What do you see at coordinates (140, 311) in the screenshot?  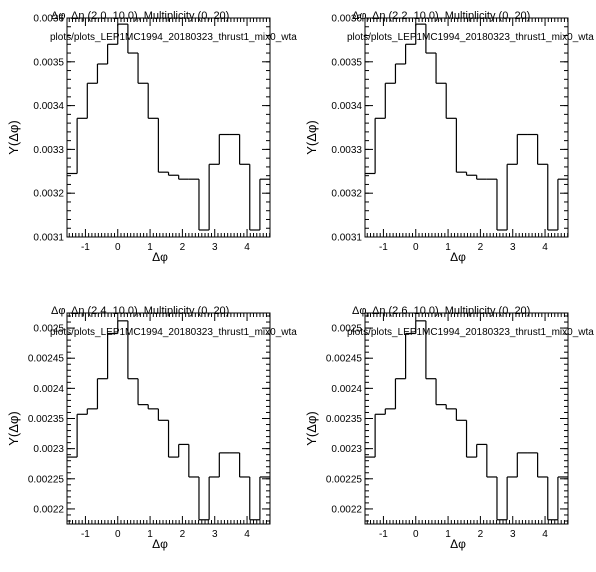 I see `panel-title: Δφ, Δη (2.4, 10.0), Multiplicity (0, 20)` at bounding box center [140, 311].